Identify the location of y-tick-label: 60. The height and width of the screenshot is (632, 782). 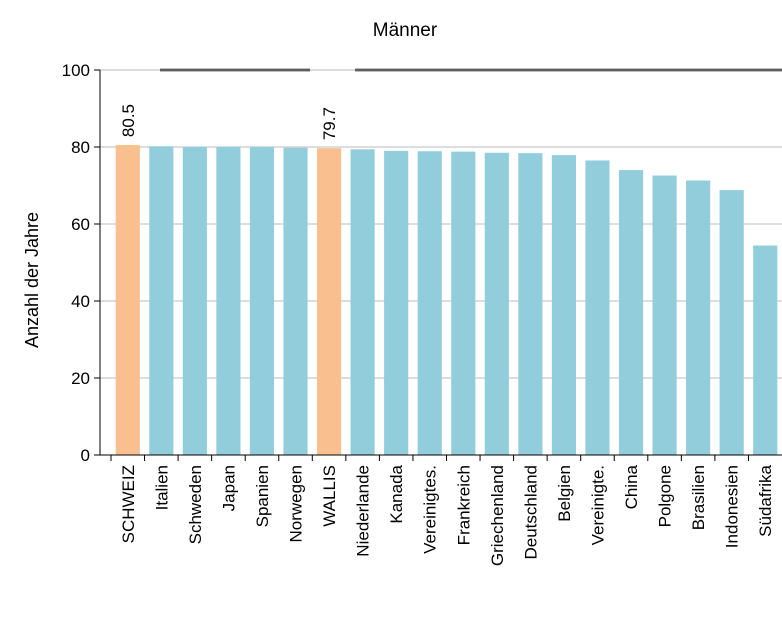
(80, 224).